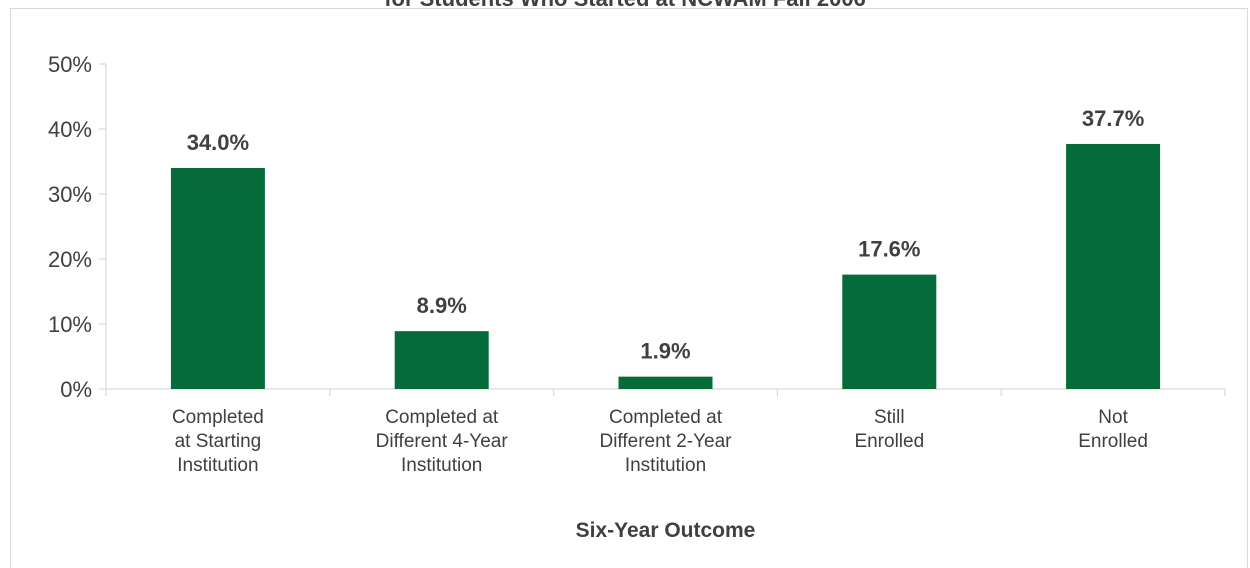 The height and width of the screenshot is (568, 1250). Describe the element at coordinates (218, 417) in the screenshot. I see `category-label-line: Completed` at that location.